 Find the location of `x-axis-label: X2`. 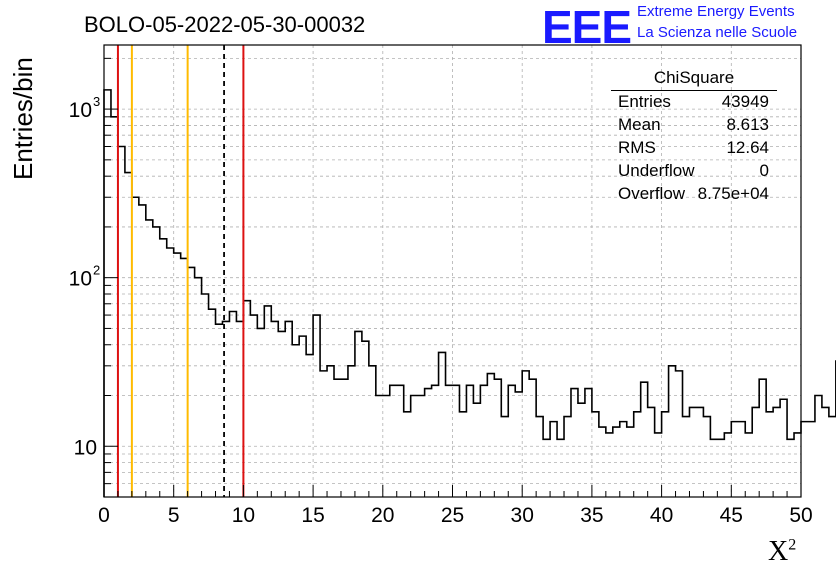

x-axis-label: X2 is located at coordinates (782, 552).